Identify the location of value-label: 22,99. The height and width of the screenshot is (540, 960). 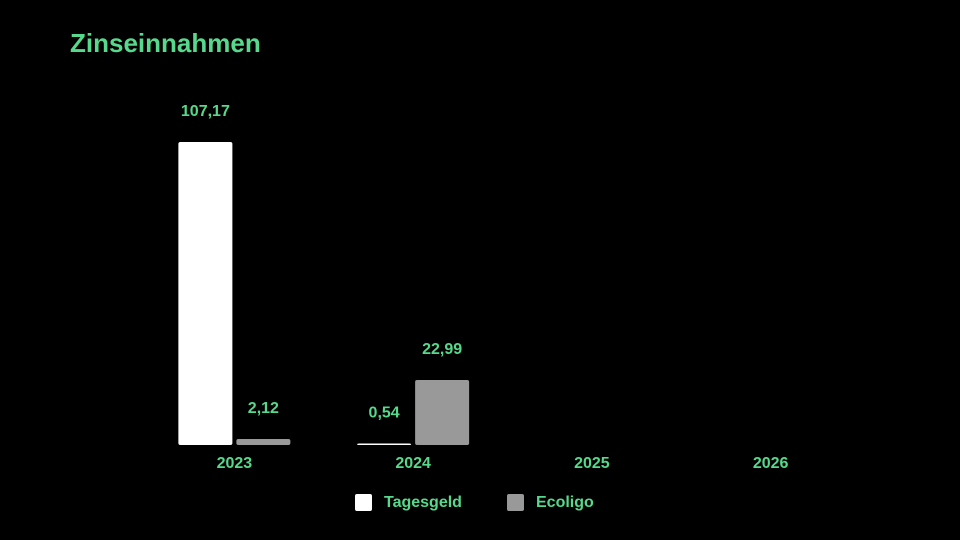
(442, 349).